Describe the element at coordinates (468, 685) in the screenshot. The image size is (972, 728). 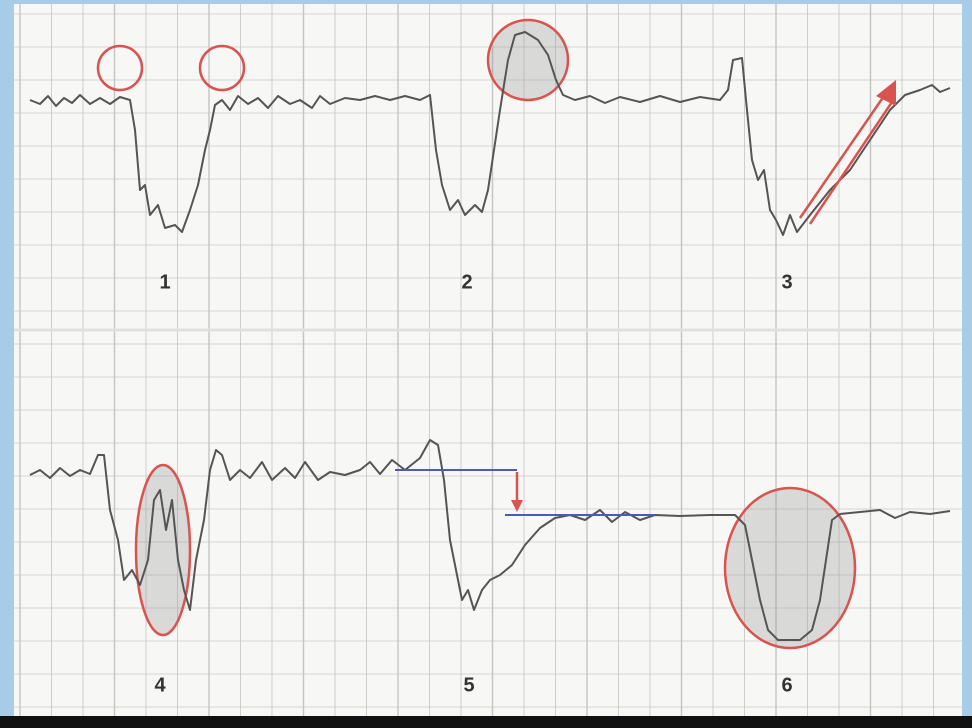
I see `panel-label: 5` at that location.